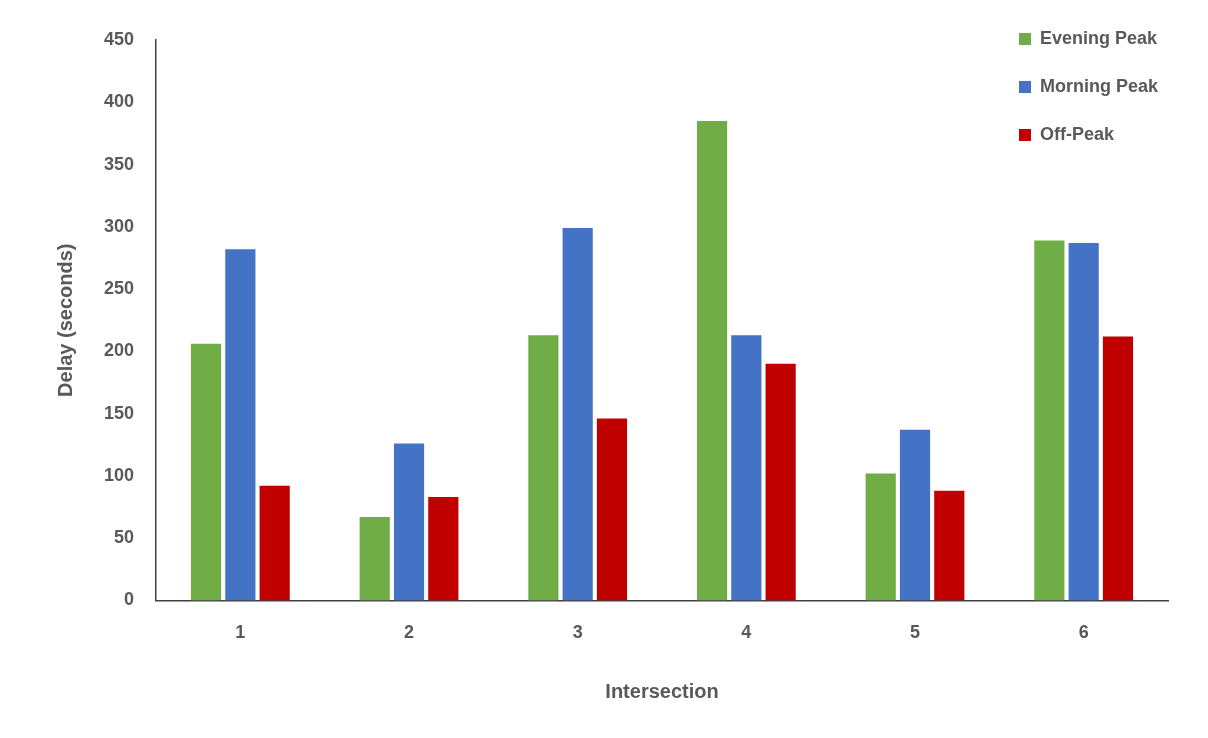 This screenshot has width=1208, height=738. What do you see at coordinates (119, 474) in the screenshot?
I see `y-tick-label: 100` at bounding box center [119, 474].